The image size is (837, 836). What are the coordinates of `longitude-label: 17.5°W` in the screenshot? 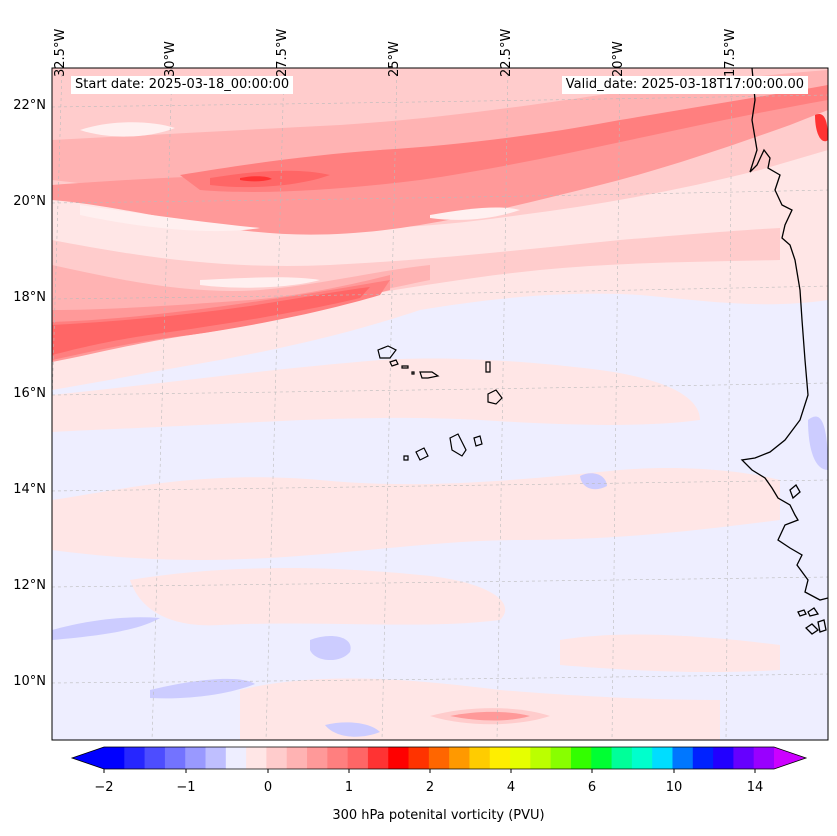 It's located at (730, 52).